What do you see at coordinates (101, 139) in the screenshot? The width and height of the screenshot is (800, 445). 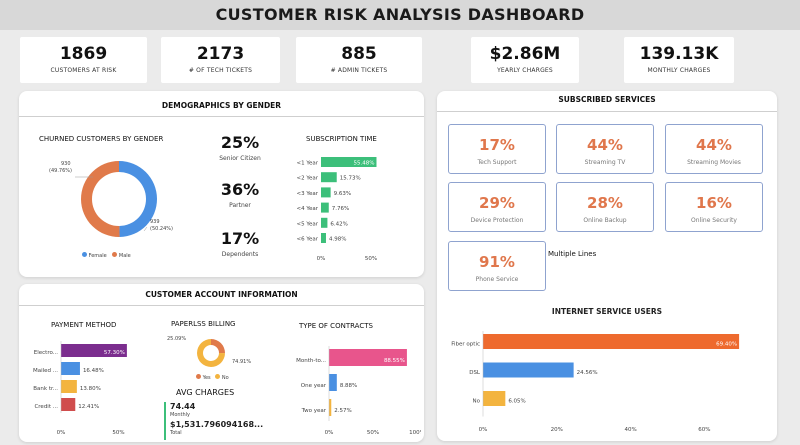 I see `churn-gender-title: CHURNED CUSTOMERS BY GENDER` at bounding box center [101, 139].